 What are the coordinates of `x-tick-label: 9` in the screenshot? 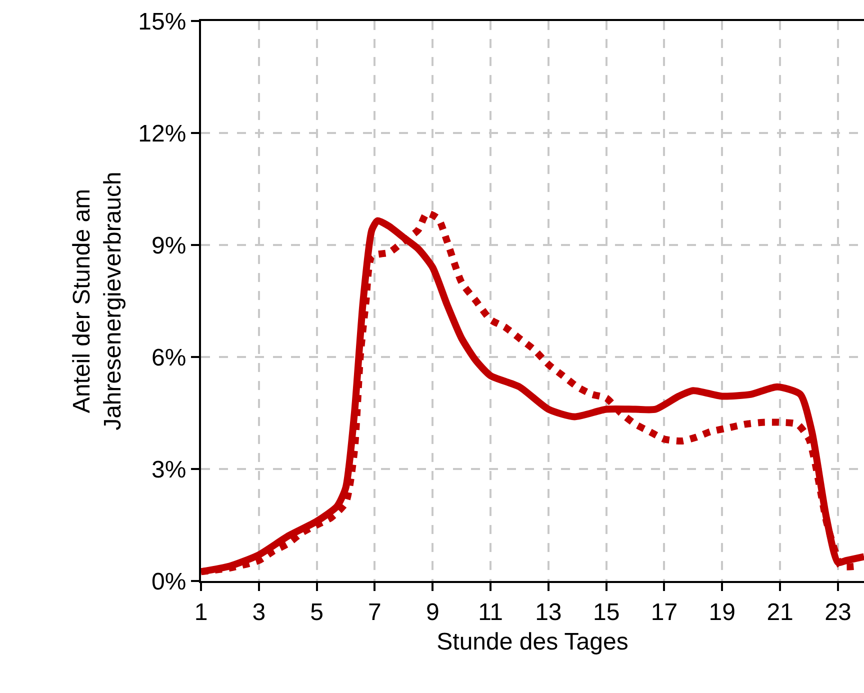 It's located at (433, 612).